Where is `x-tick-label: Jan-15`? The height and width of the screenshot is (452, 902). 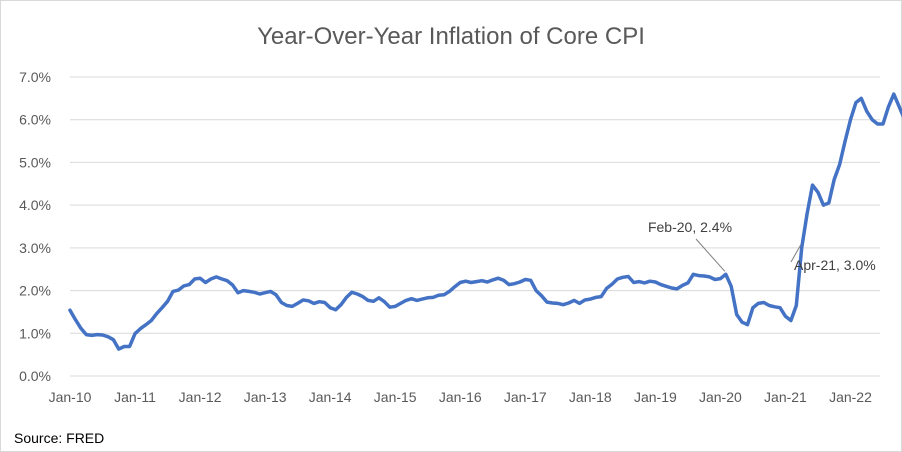 x-tick-label: Jan-15 is located at coordinates (395, 397).